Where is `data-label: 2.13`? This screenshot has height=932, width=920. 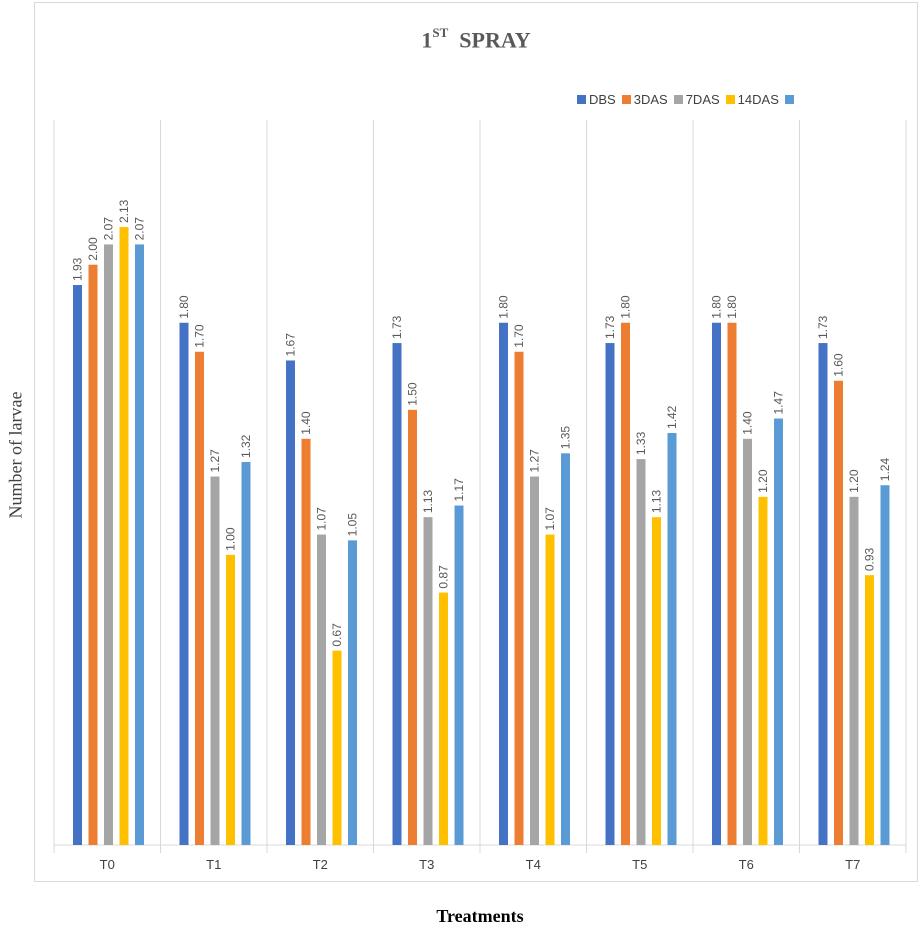 data-label: 2.13 is located at coordinates (124, 211).